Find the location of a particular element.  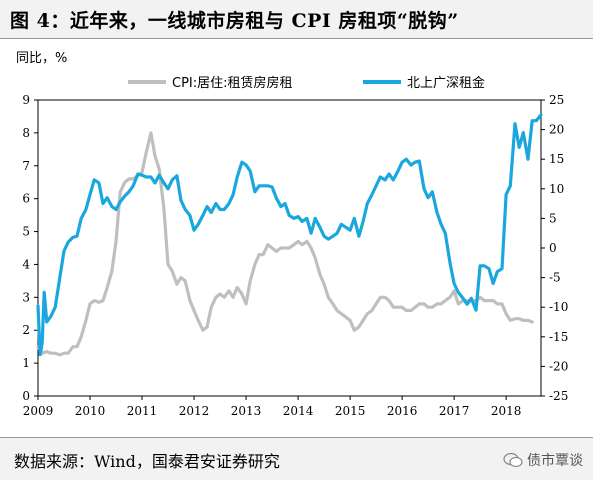

y-left-tick-label: 9 is located at coordinates (26, 100).